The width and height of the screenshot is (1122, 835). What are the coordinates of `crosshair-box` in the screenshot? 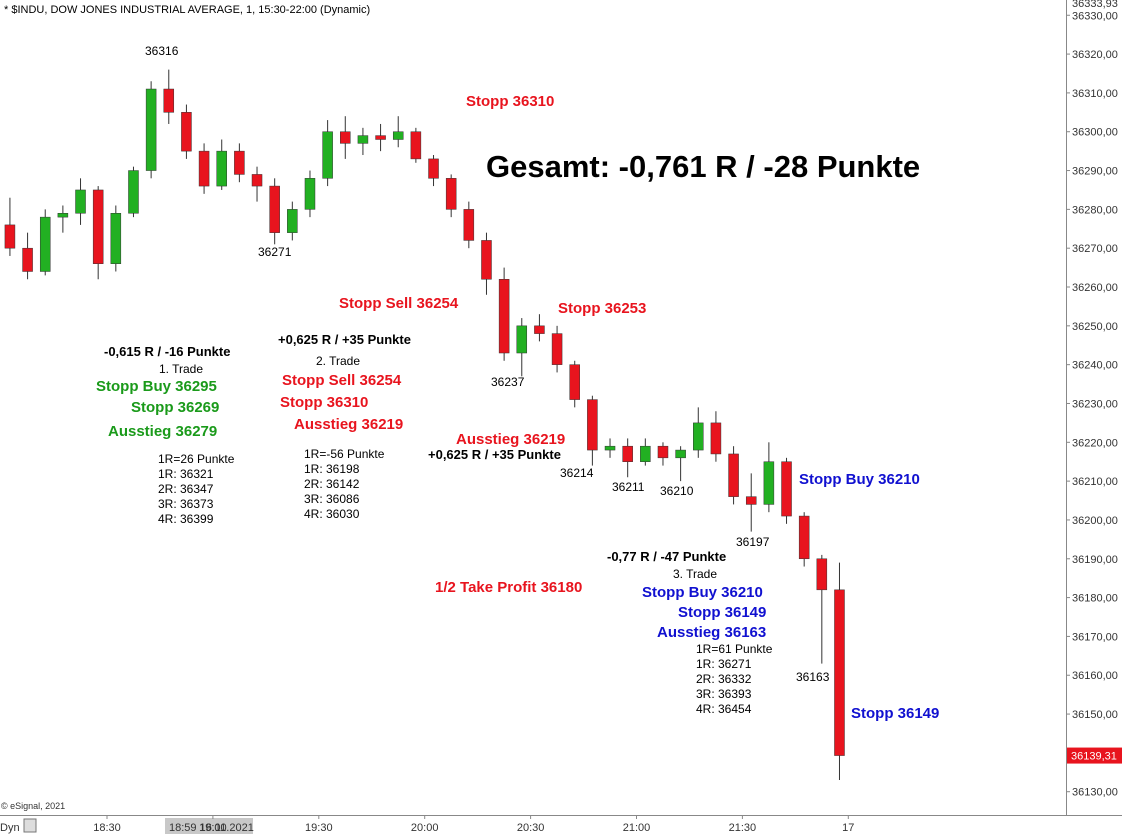 It's located at (209, 826).